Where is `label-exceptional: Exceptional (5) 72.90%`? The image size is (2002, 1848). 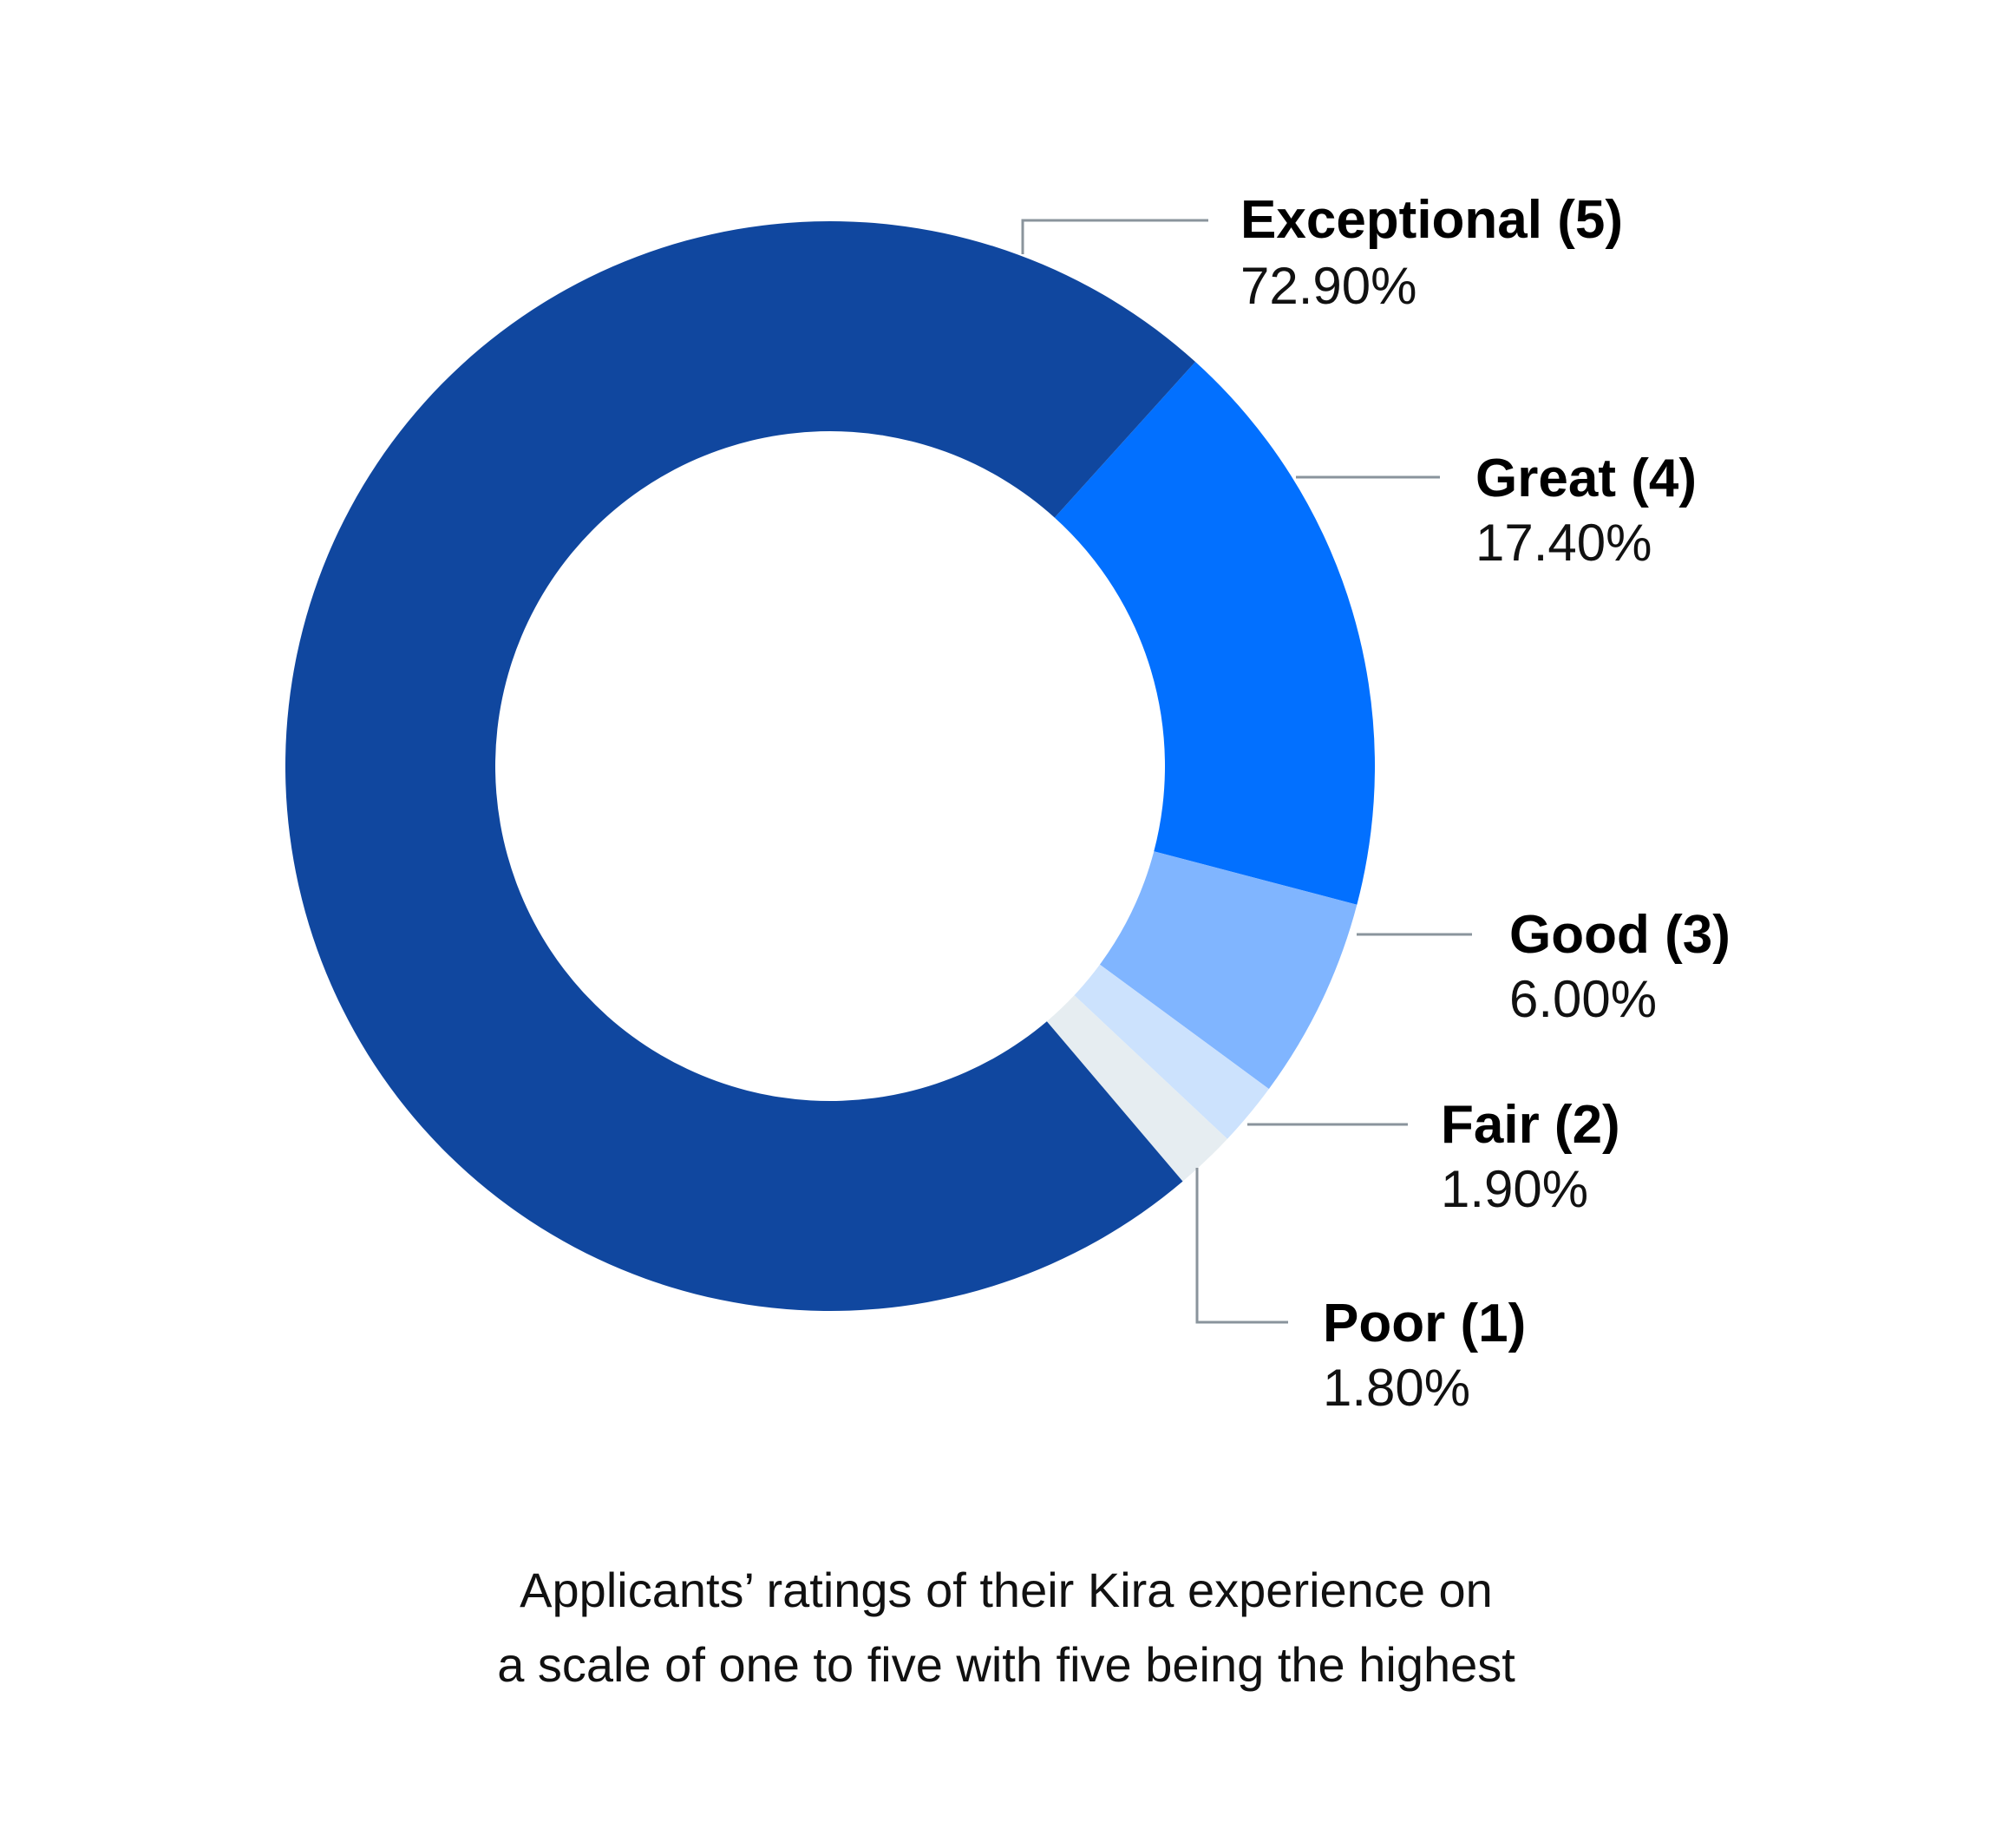
label-exceptional: Exceptional (5) 72.90% is located at coordinates (1431, 252).